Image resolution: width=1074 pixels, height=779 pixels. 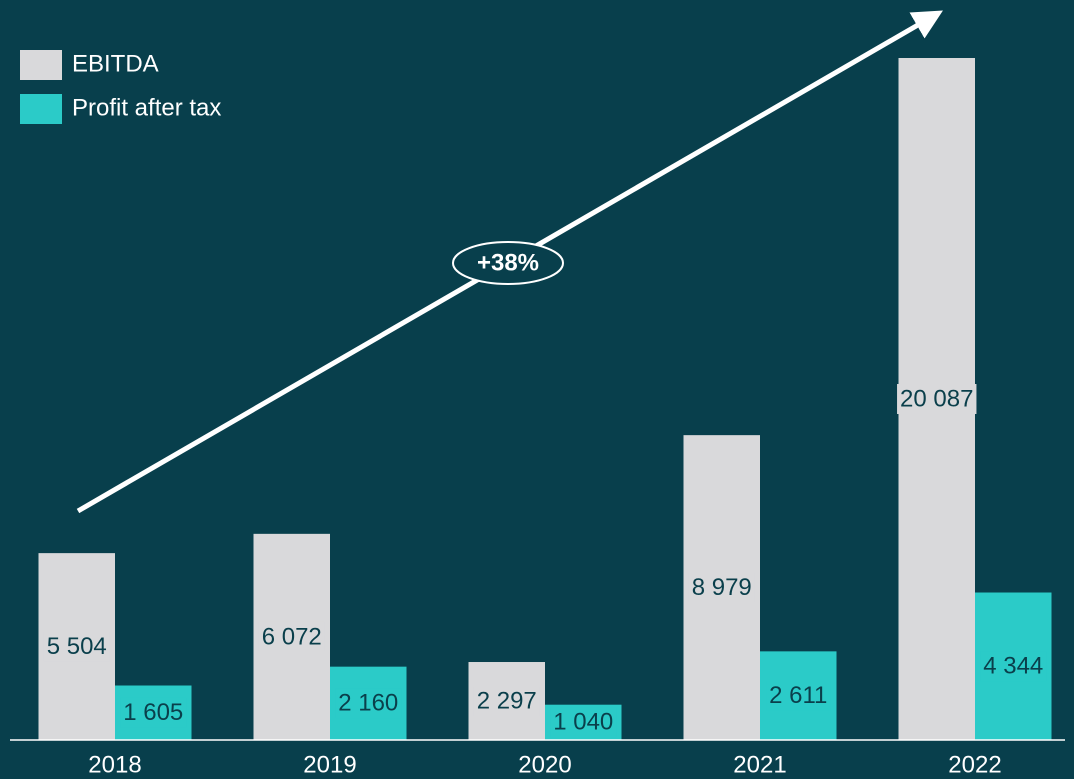 I want to click on legend-label: EBITDA, so click(x=115, y=63).